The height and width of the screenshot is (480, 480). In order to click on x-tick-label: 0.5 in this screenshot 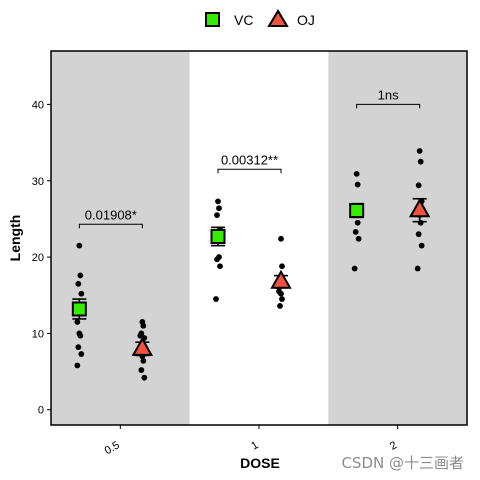, I will do `click(112, 448)`.